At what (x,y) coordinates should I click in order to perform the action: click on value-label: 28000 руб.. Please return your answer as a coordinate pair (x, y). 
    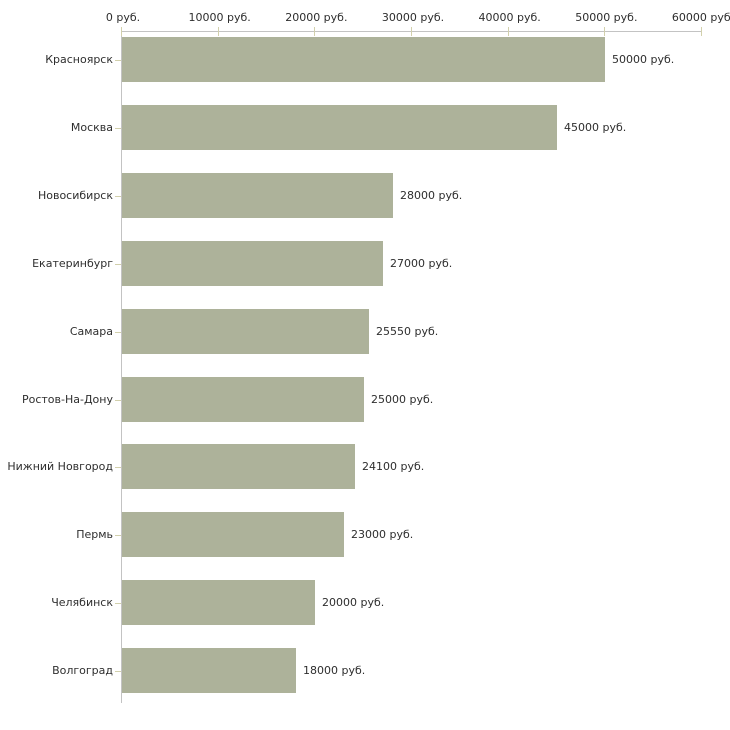
    Looking at the image, I should click on (431, 195).